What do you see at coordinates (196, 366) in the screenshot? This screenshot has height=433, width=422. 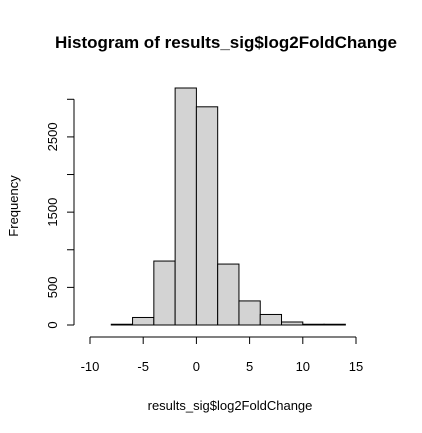 I see `x-tick-label: 0` at bounding box center [196, 366].